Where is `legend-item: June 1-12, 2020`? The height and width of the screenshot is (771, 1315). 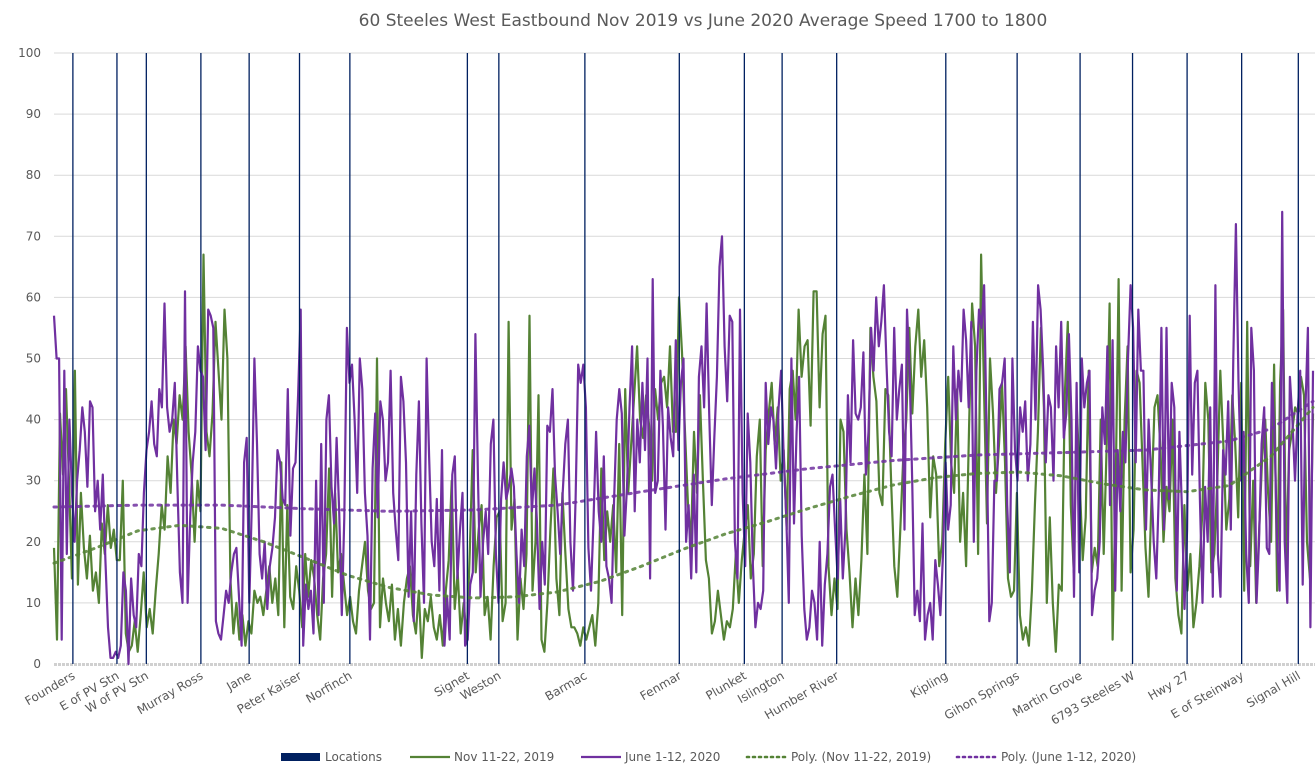 legend-item: June 1-12, 2020 is located at coordinates (650, 757).